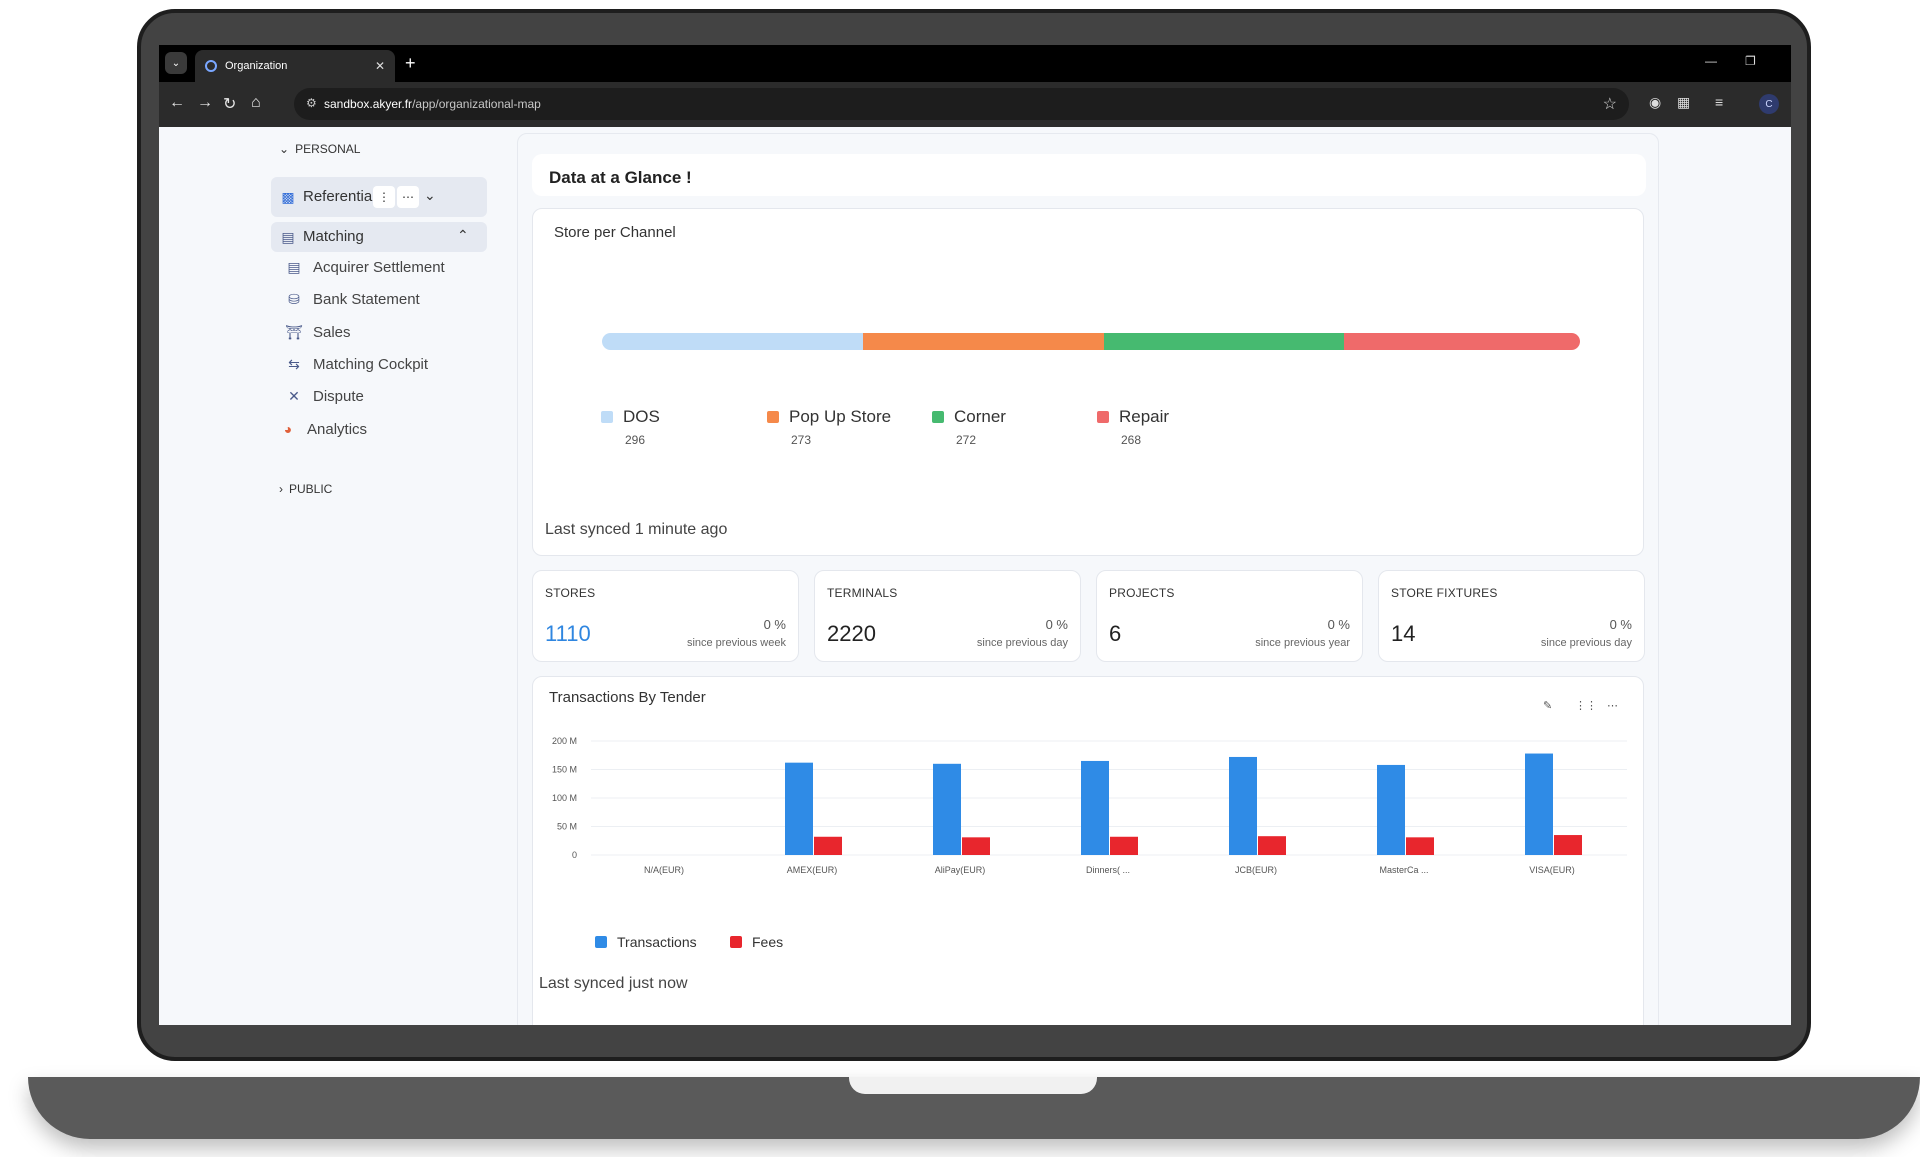  Describe the element at coordinates (829, 427) in the screenshot. I see `legend-item-pop-up-store: Pop Up Store 273` at that location.